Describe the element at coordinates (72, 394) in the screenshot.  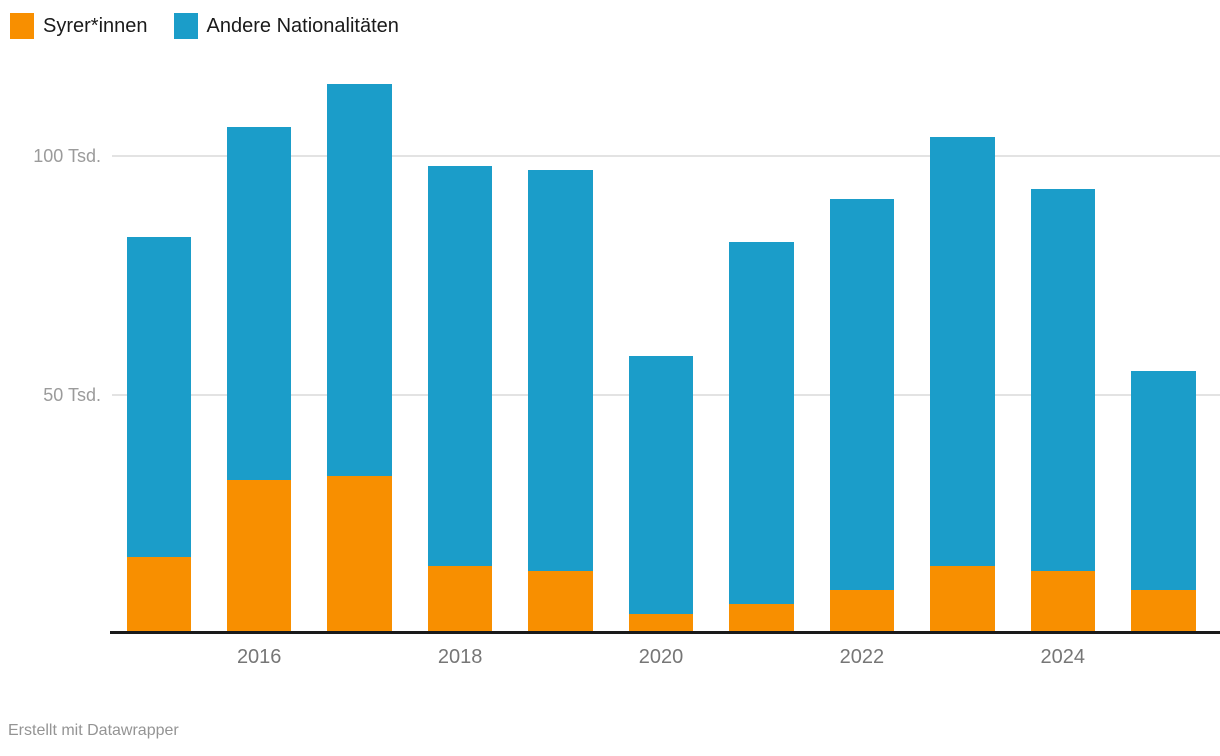
I see `y-axis-tick-label: 50 Tsd.` at that location.